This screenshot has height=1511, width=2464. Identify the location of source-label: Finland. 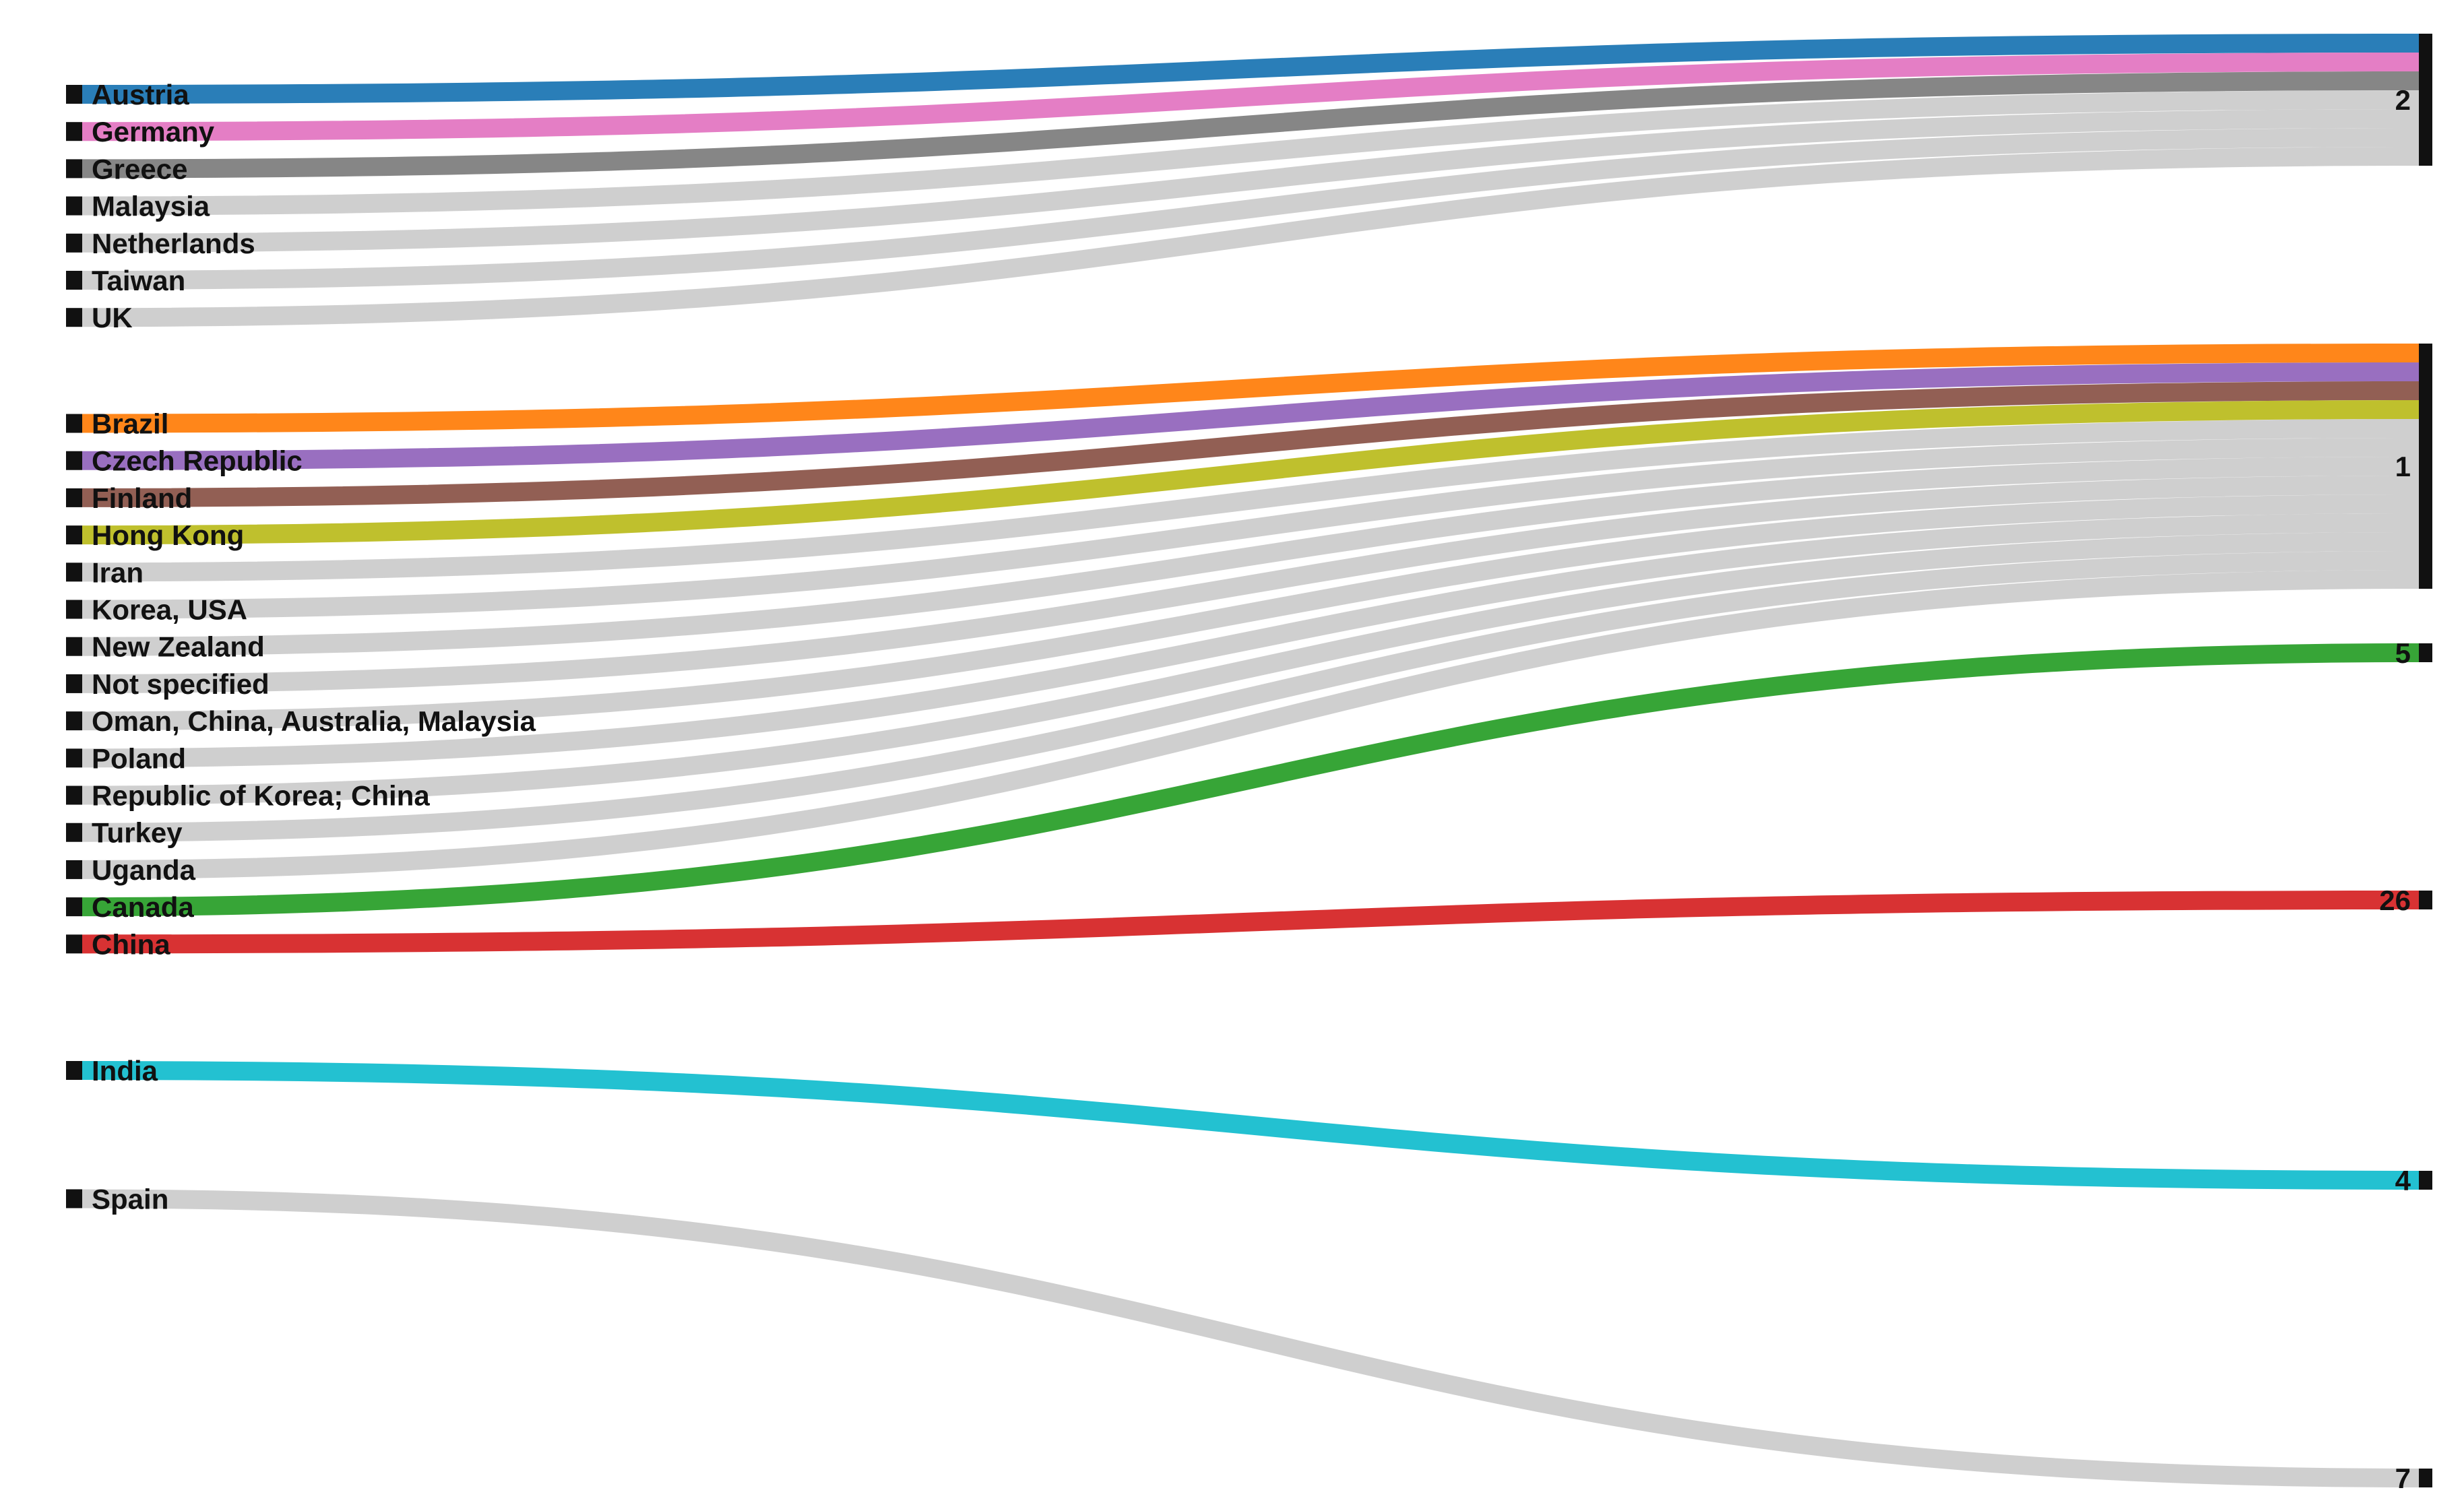
(142, 498).